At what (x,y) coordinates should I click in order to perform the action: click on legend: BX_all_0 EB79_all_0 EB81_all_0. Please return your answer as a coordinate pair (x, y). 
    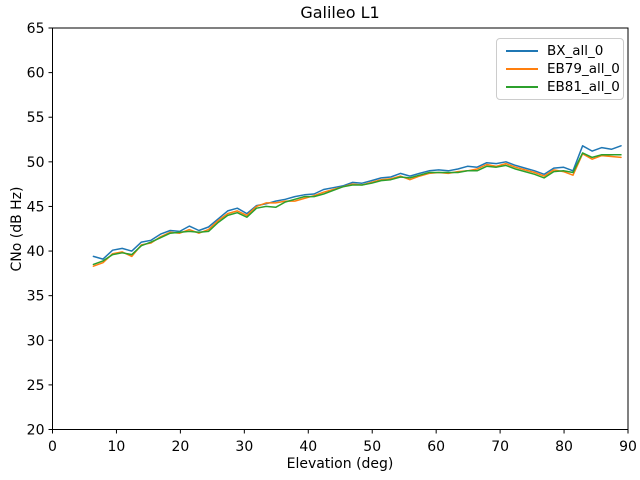
    Looking at the image, I should click on (560, 69).